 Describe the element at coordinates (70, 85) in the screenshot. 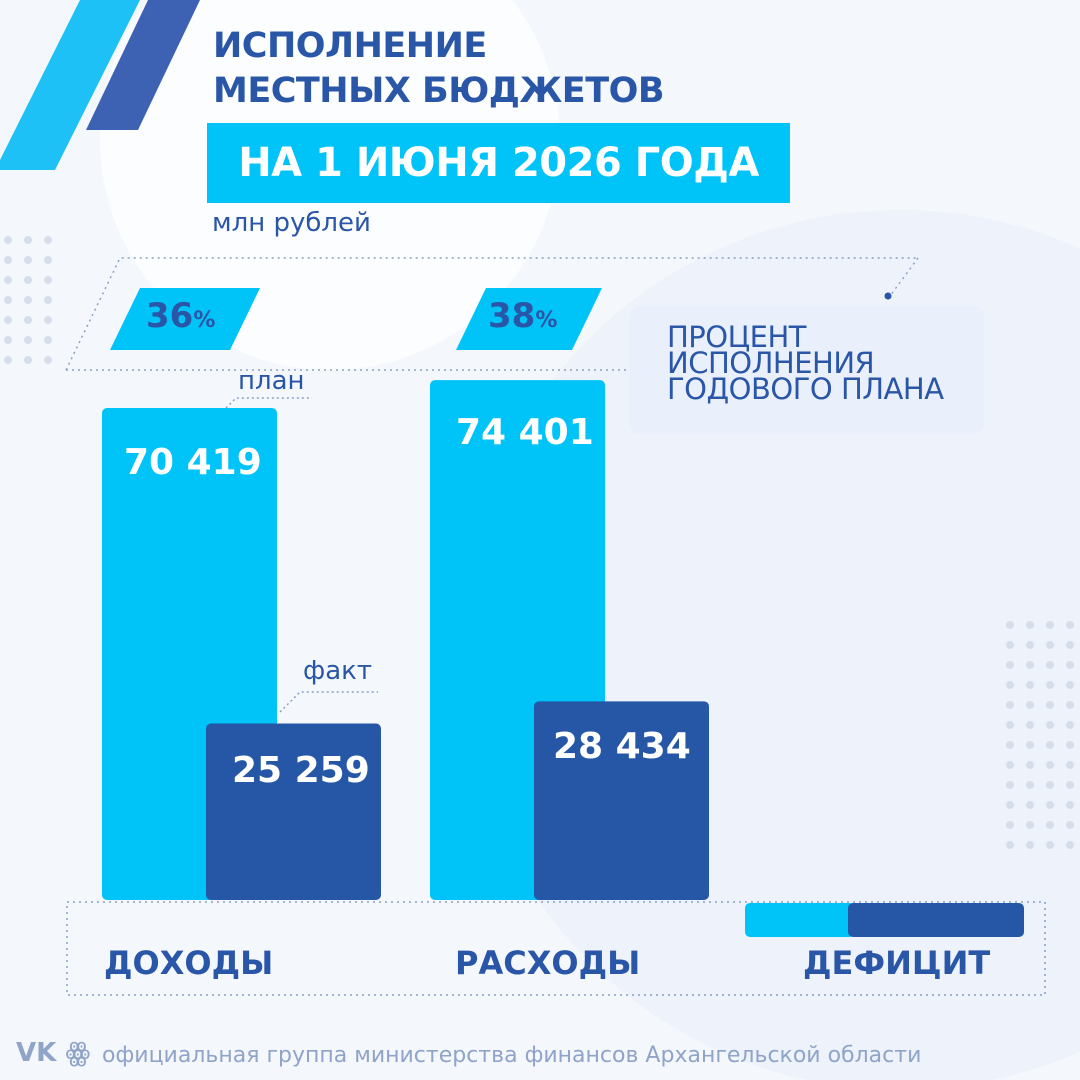

I see `stripe-light` at that location.